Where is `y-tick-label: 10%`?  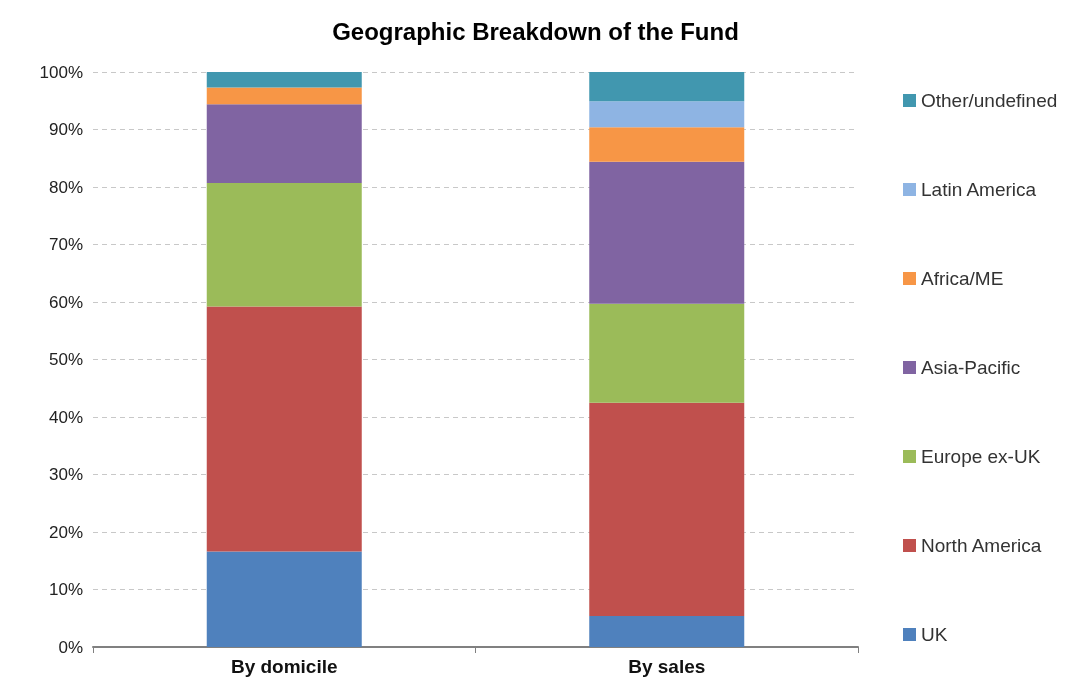
y-tick-label: 10% is located at coordinates (65, 589).